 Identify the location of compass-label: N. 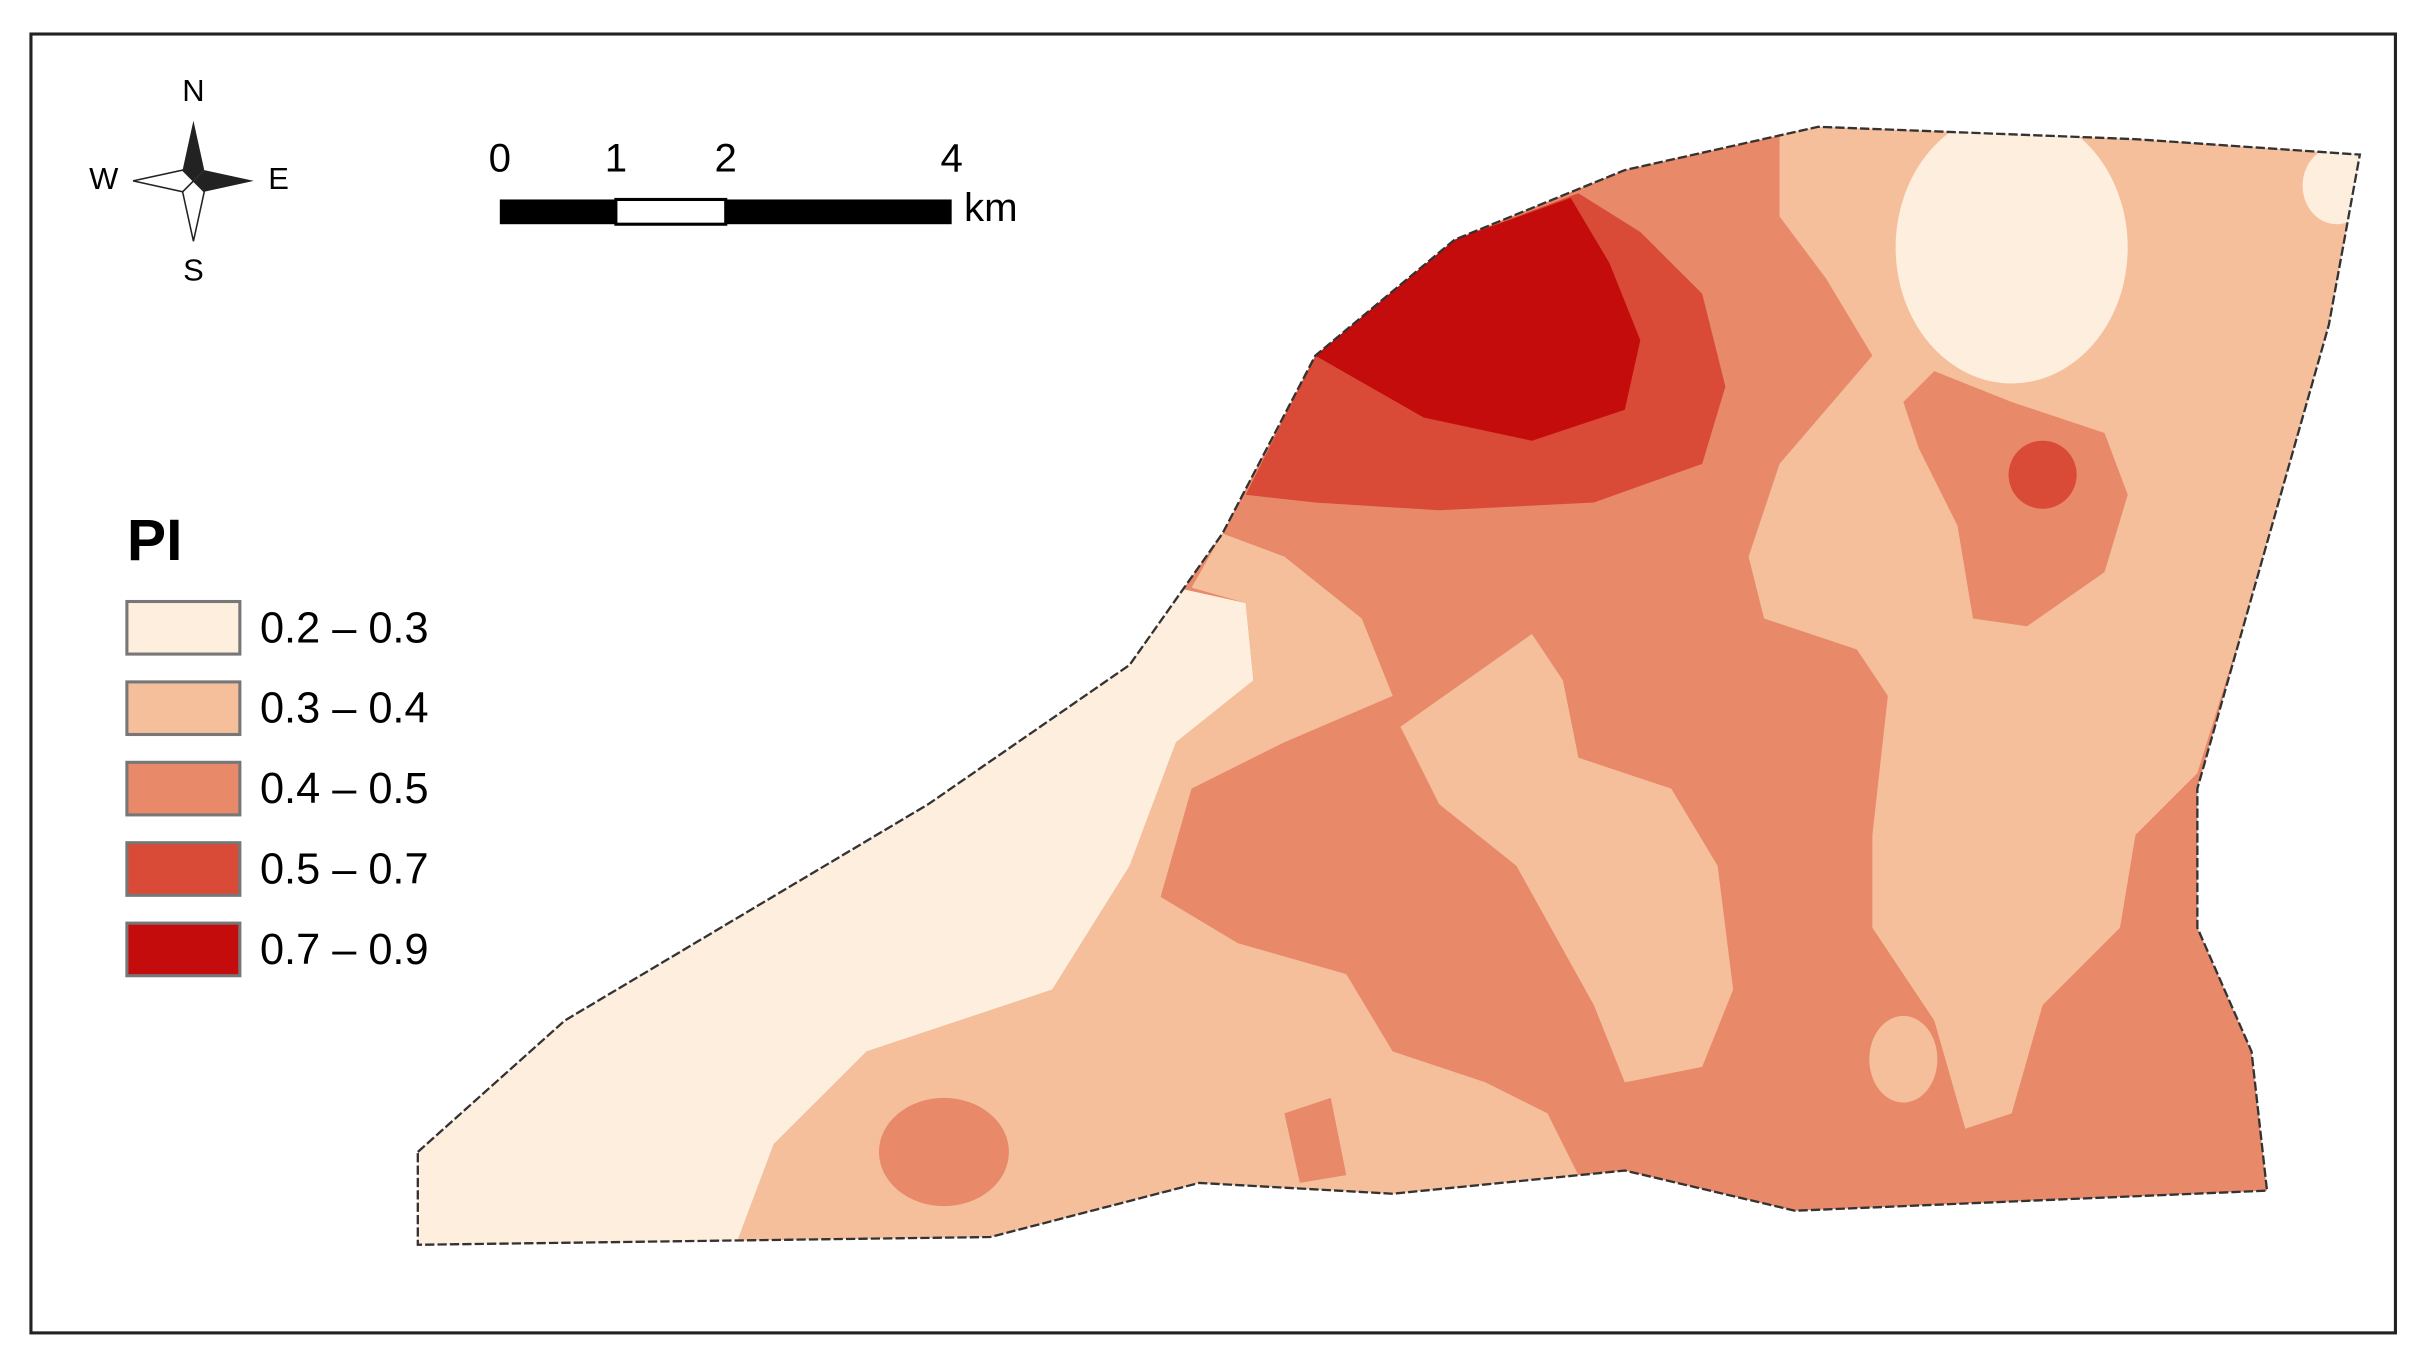
(193, 90).